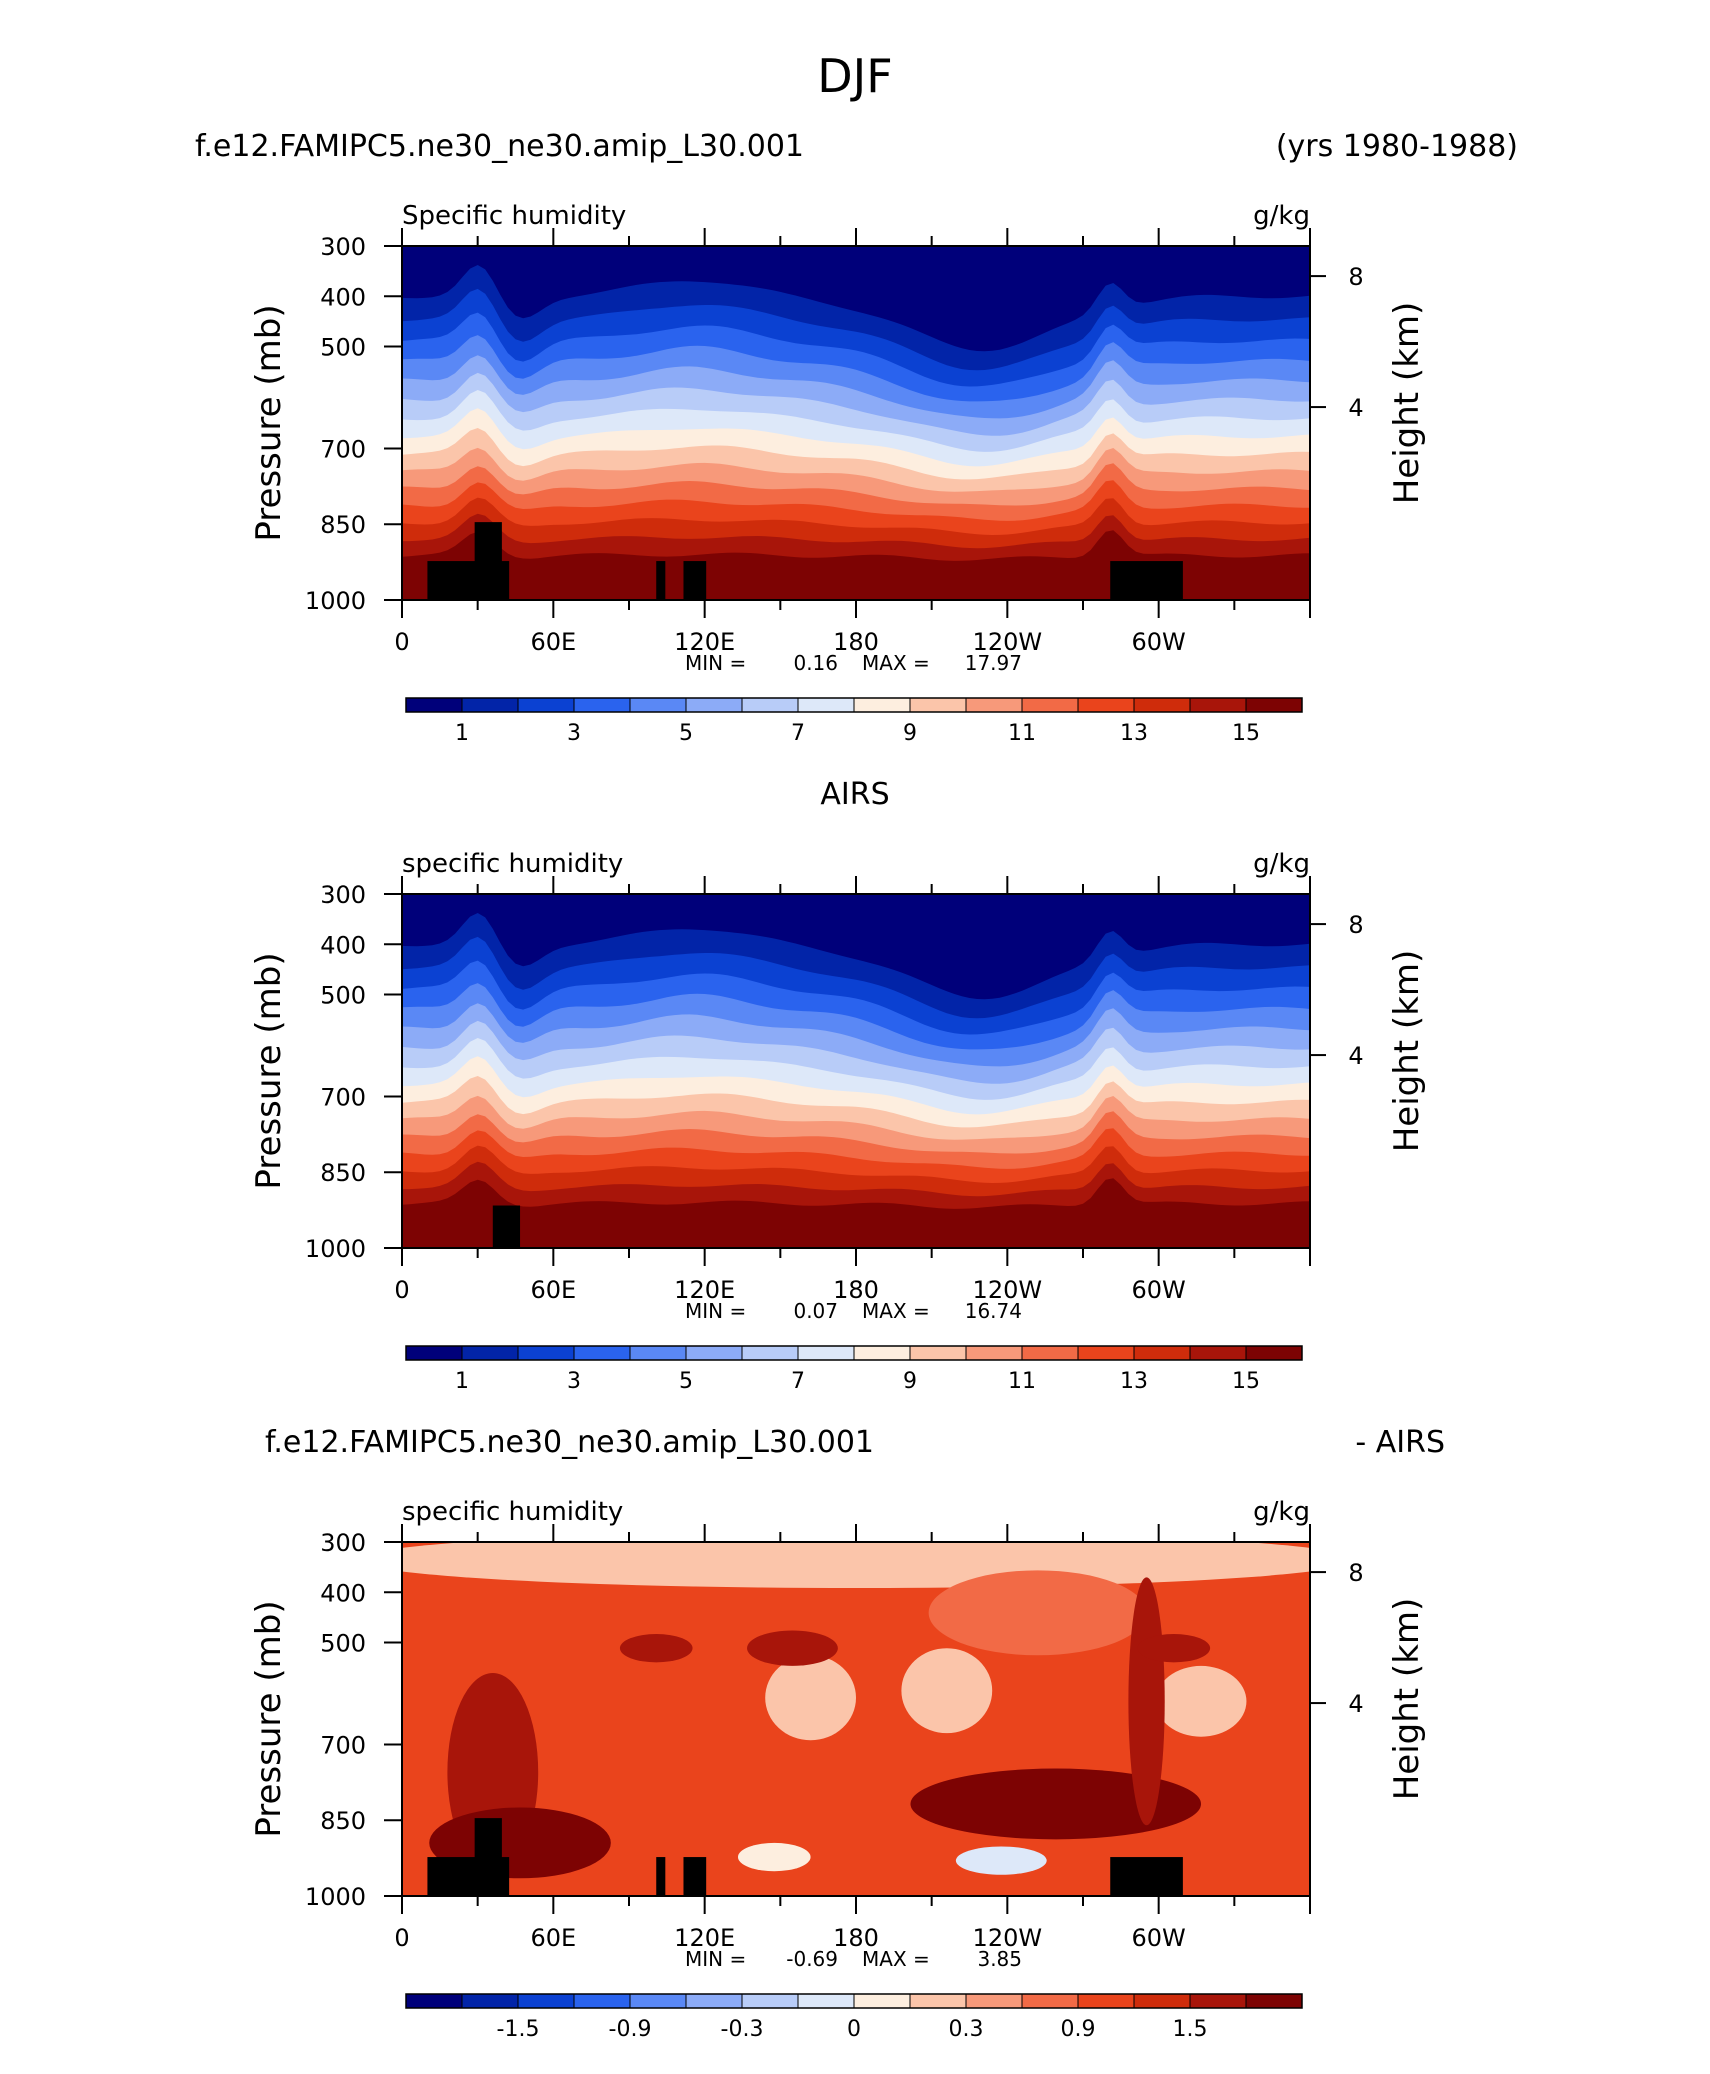  I want to click on max-value: 17.97, so click(993, 663).